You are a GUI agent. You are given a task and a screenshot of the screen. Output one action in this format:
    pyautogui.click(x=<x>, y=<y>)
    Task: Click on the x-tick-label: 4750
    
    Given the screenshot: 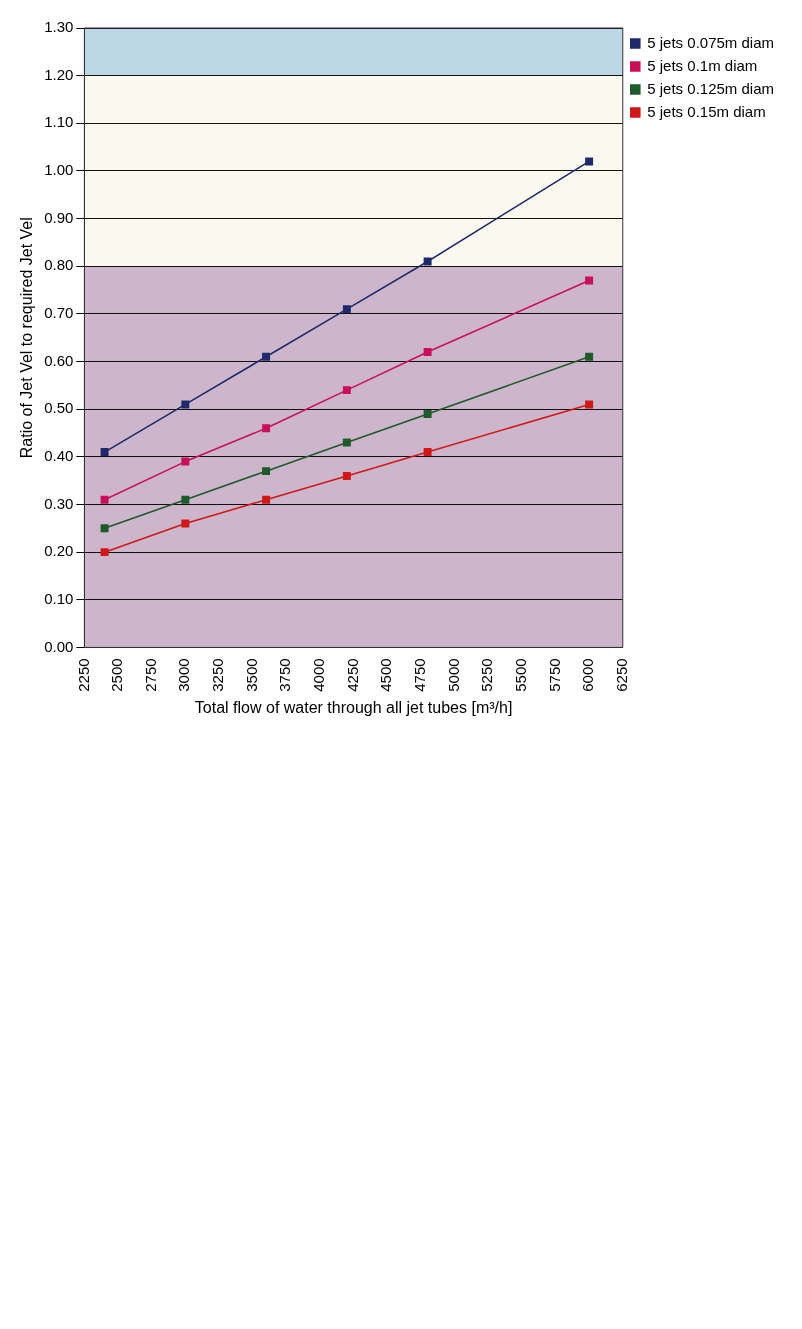 What is the action you would take?
    pyautogui.click(x=420, y=675)
    